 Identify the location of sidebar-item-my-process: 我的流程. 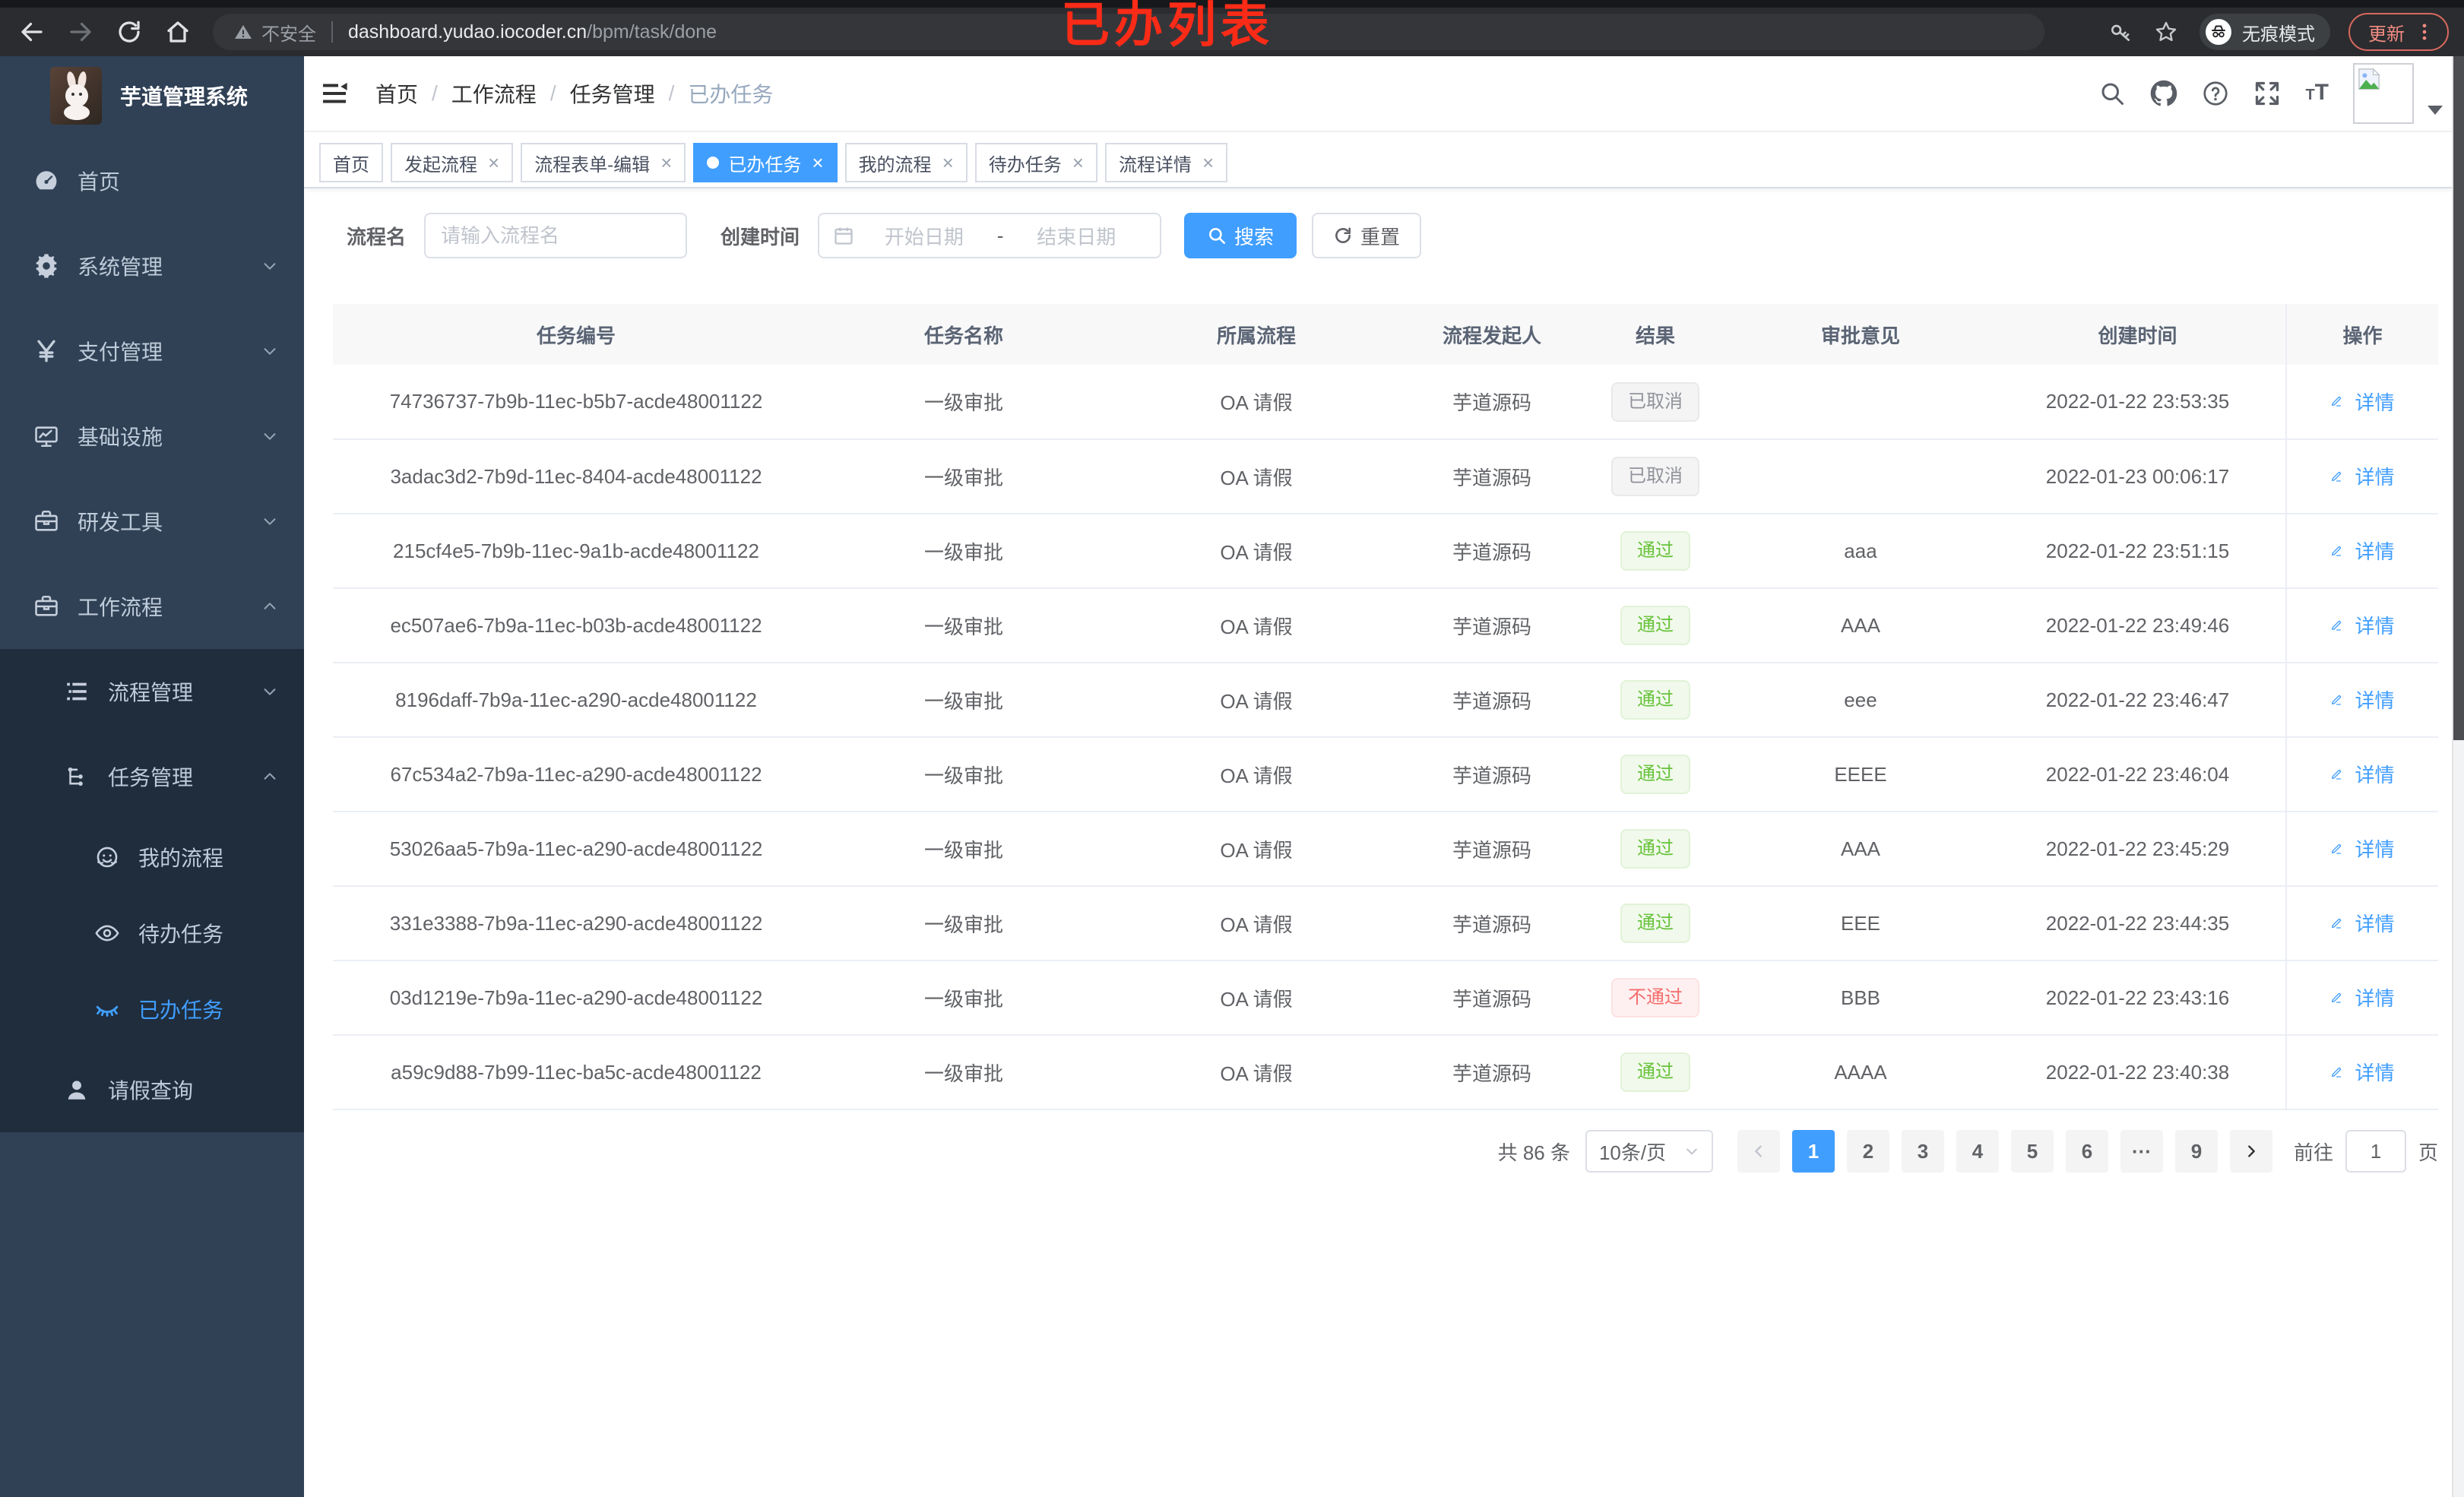
(152, 857).